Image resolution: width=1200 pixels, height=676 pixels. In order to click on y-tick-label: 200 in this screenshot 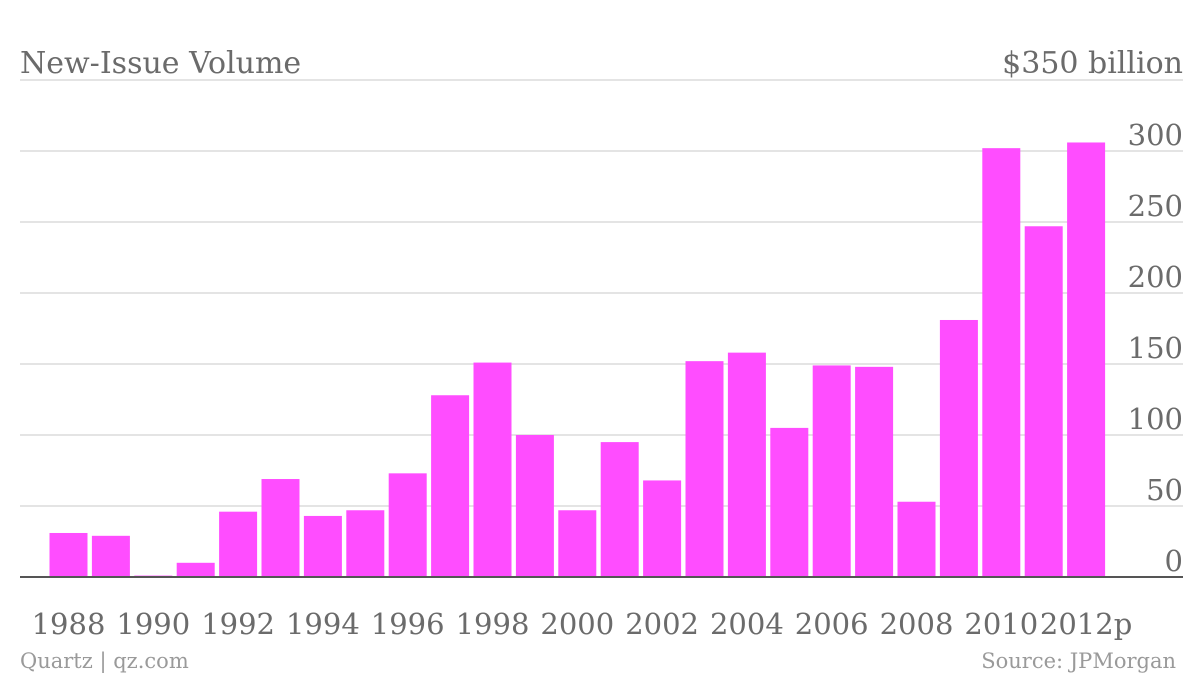, I will do `click(1155, 277)`.